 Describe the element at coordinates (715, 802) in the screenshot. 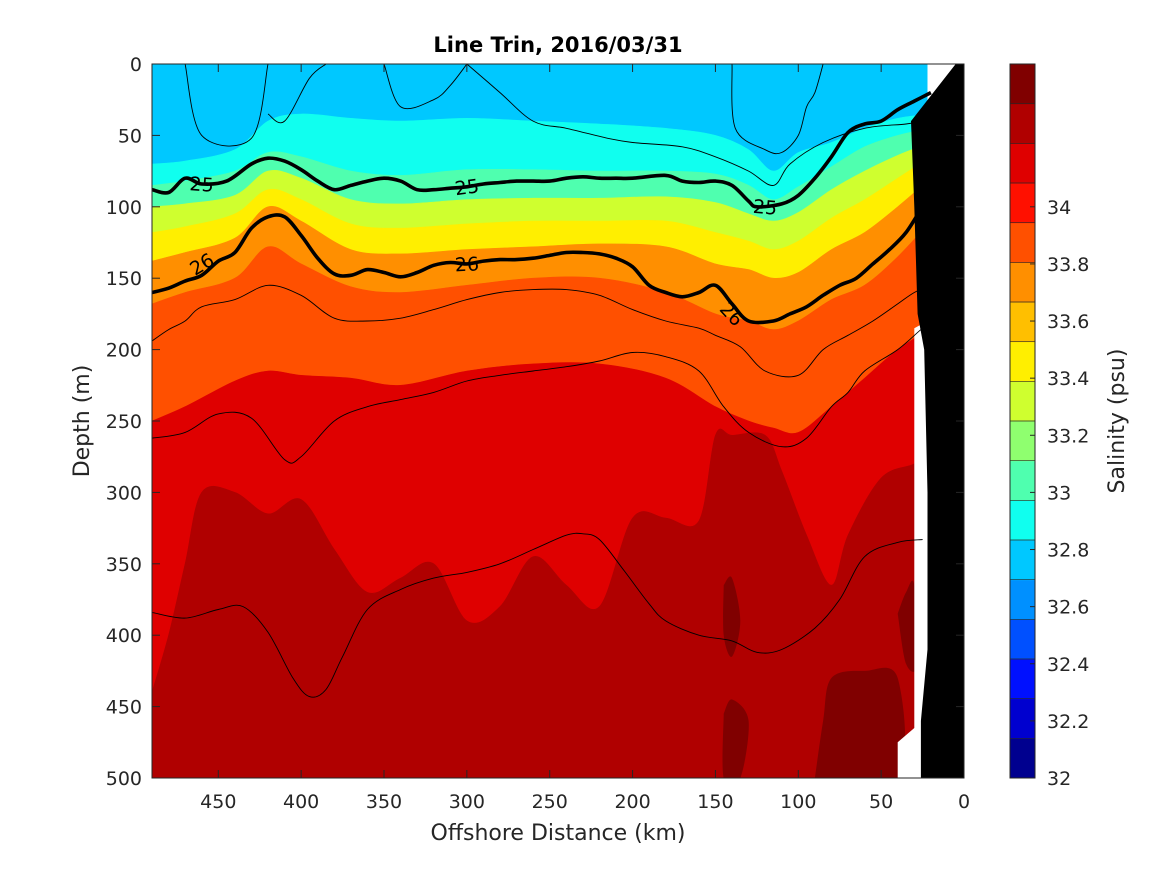

I see `x-tick-label: 150` at that location.